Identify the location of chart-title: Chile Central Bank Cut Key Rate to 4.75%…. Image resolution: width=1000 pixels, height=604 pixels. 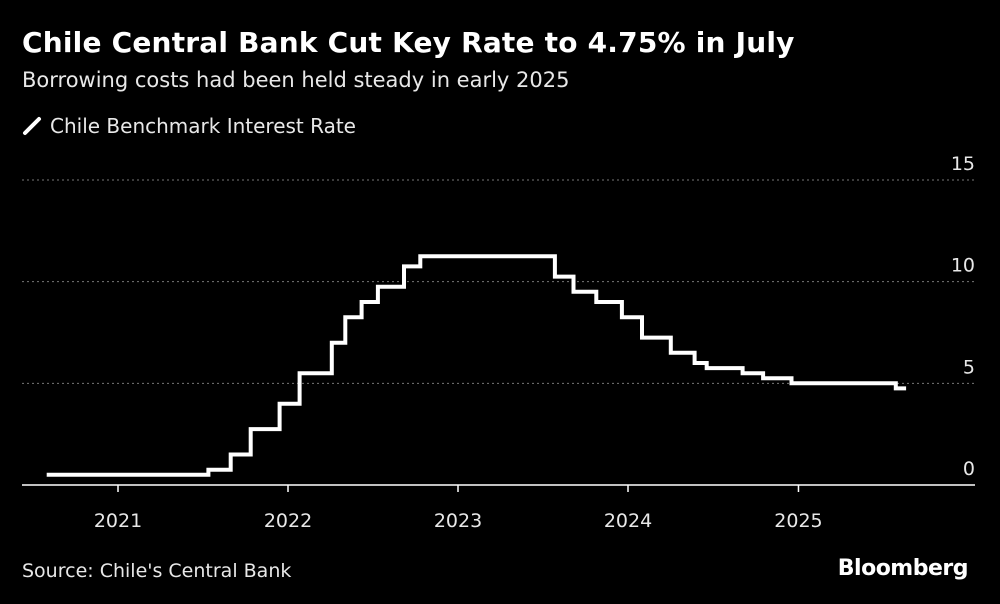
(408, 42).